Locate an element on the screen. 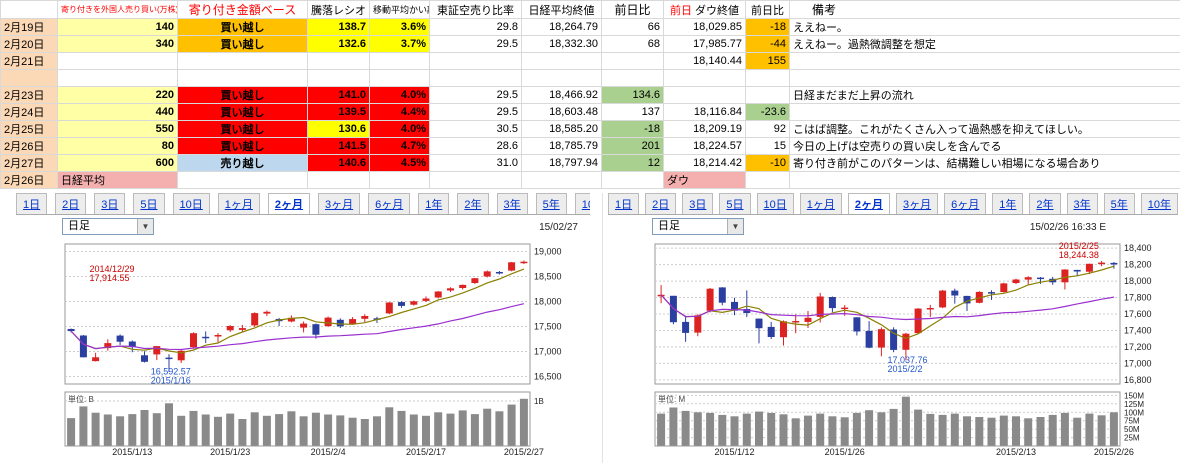 The width and height of the screenshot is (1180, 465). cell: 18,466.92 is located at coordinates (562, 95).